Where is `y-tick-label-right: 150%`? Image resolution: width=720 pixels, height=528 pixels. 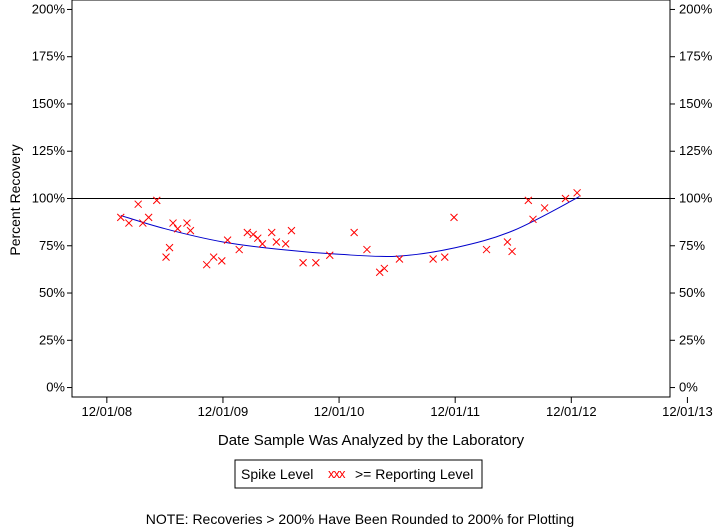
y-tick-label-right: 150% is located at coordinates (696, 103).